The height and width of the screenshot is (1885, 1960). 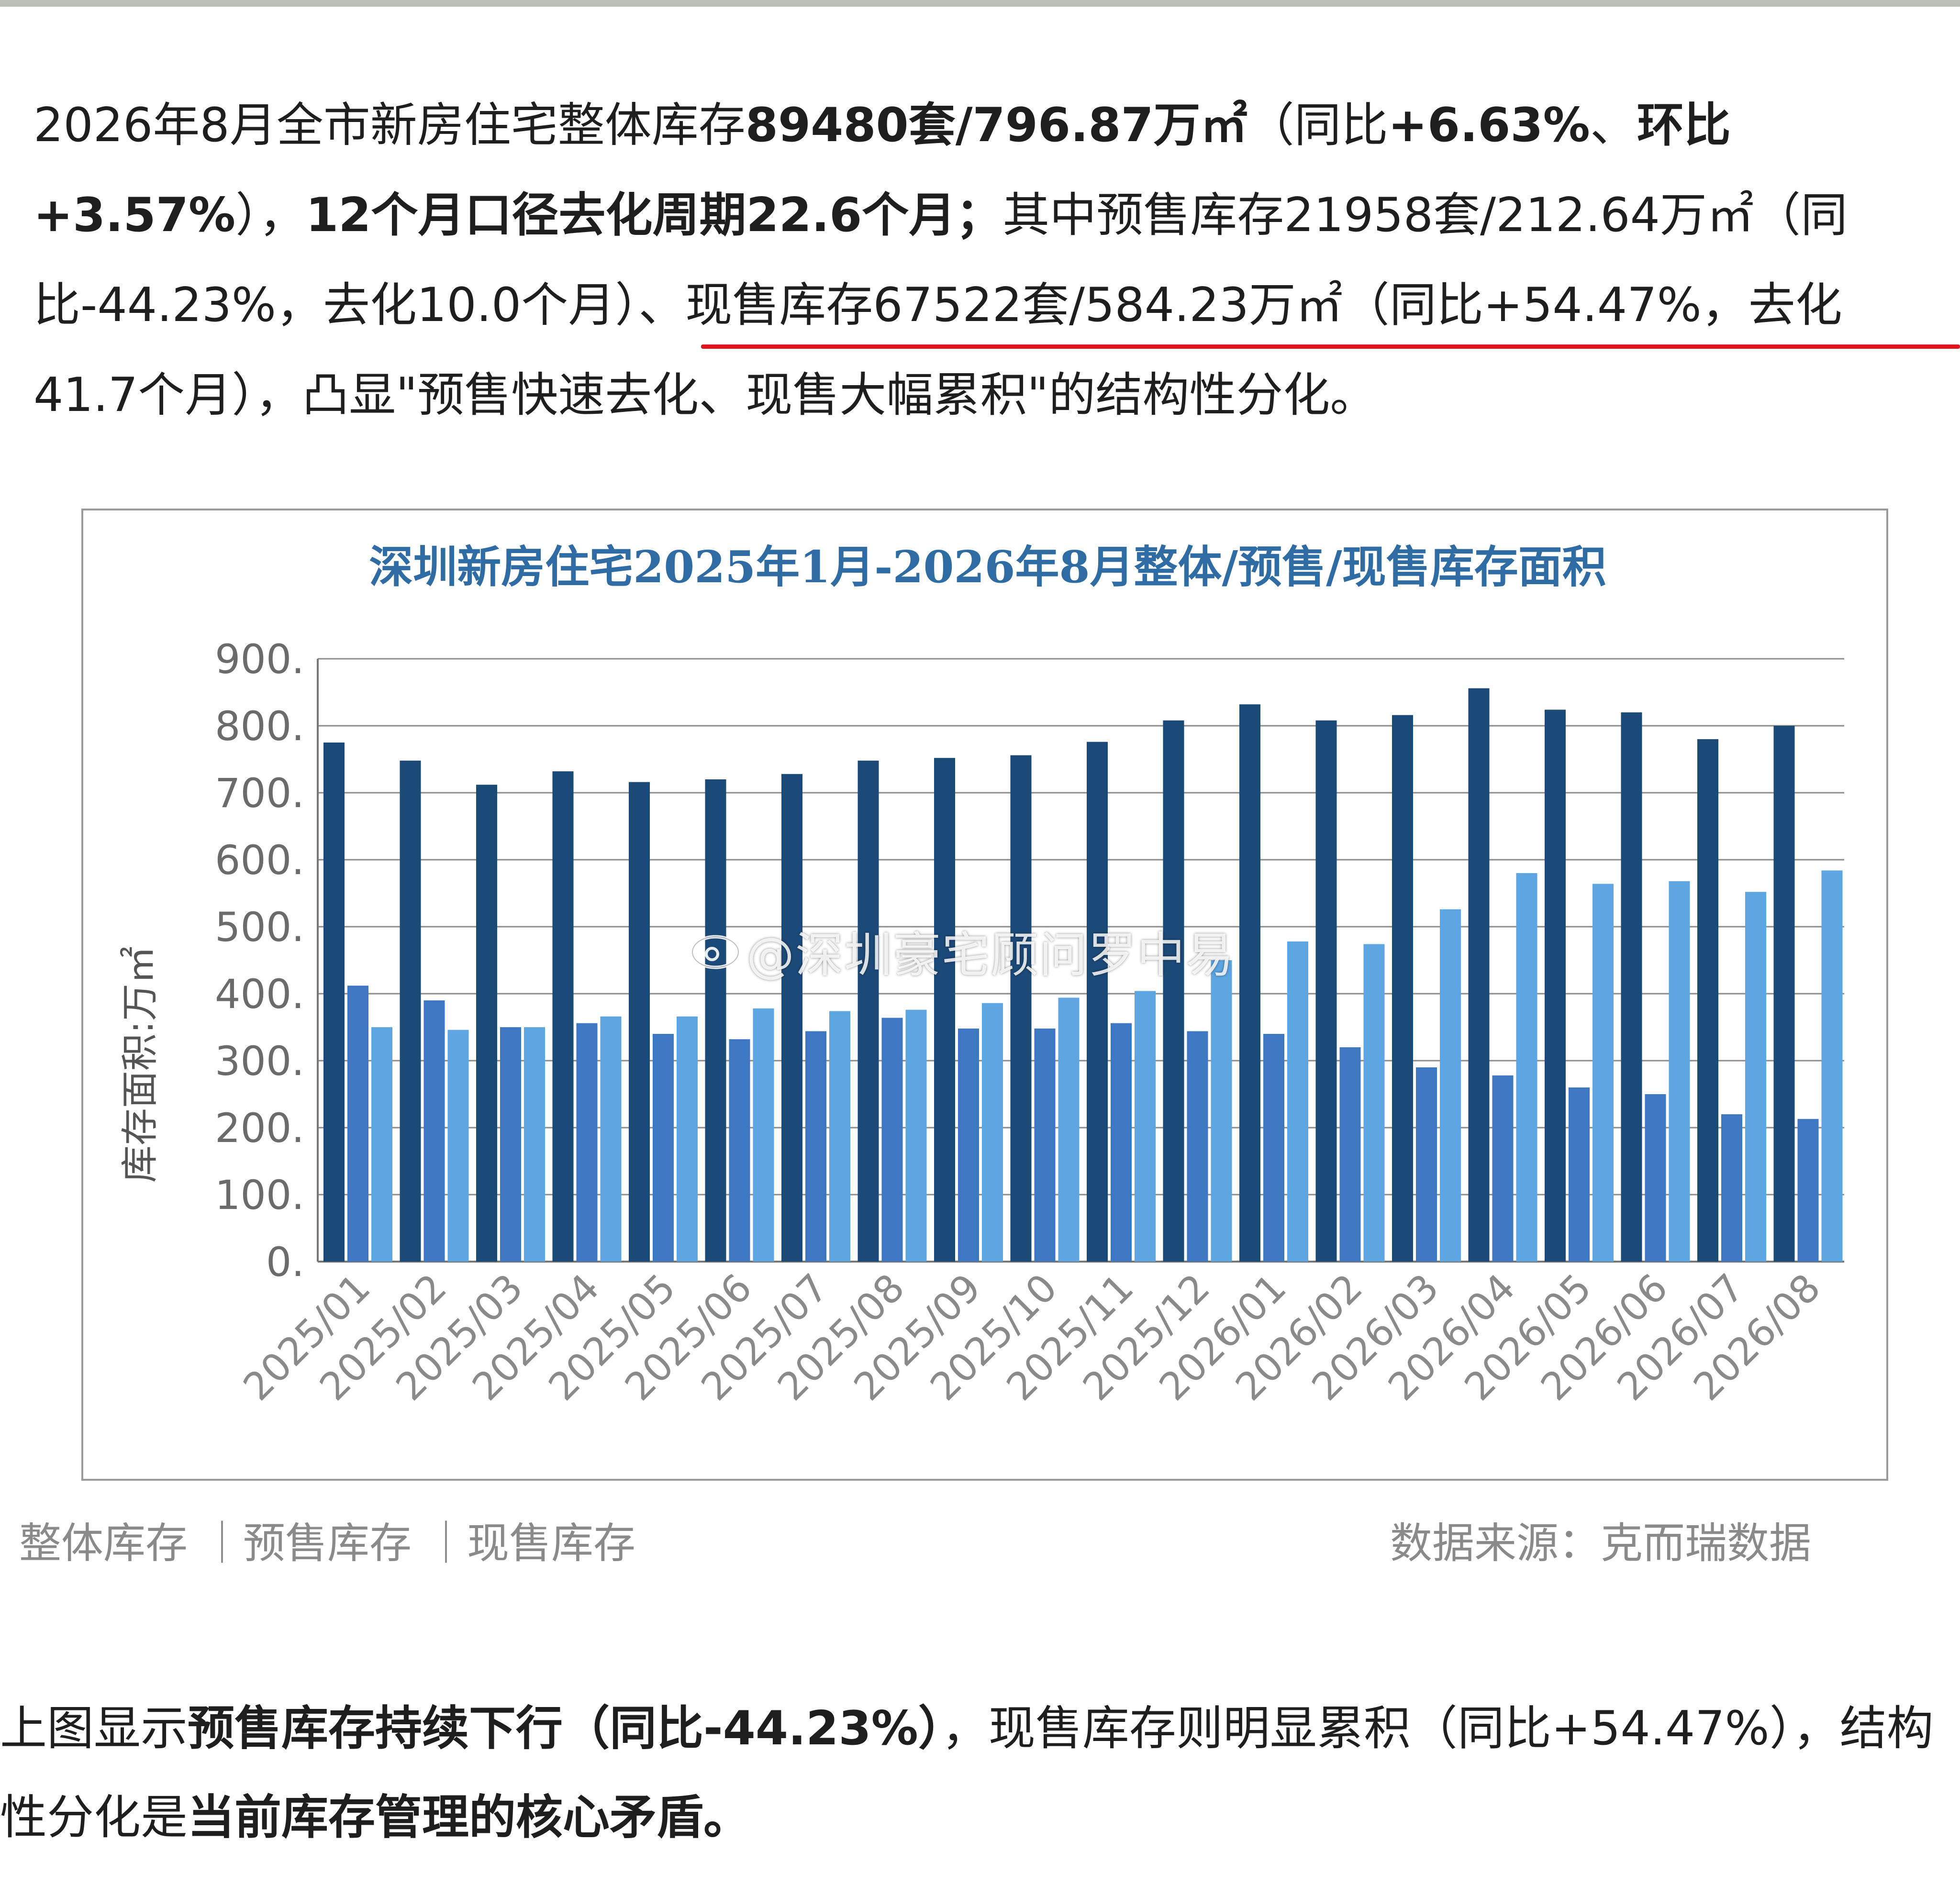 I want to click on para2-text-1: 上图显示, so click(x=94, y=1729).